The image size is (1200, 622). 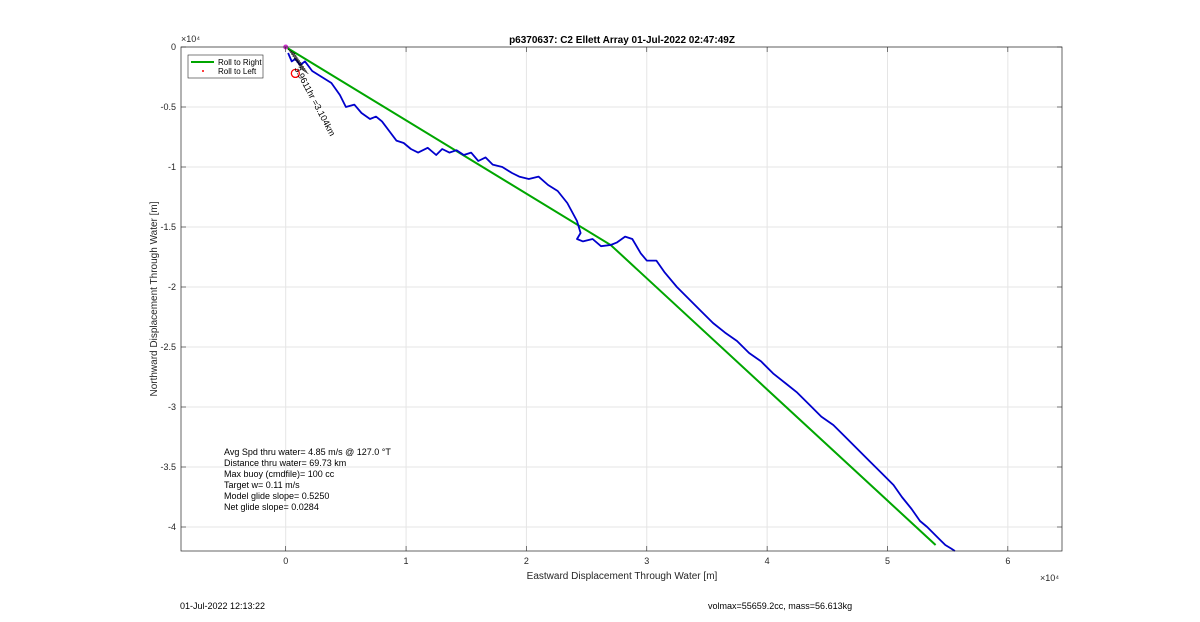 What do you see at coordinates (262, 485) in the screenshot?
I see `stats-line: Target w= 0.11 m/s` at bounding box center [262, 485].